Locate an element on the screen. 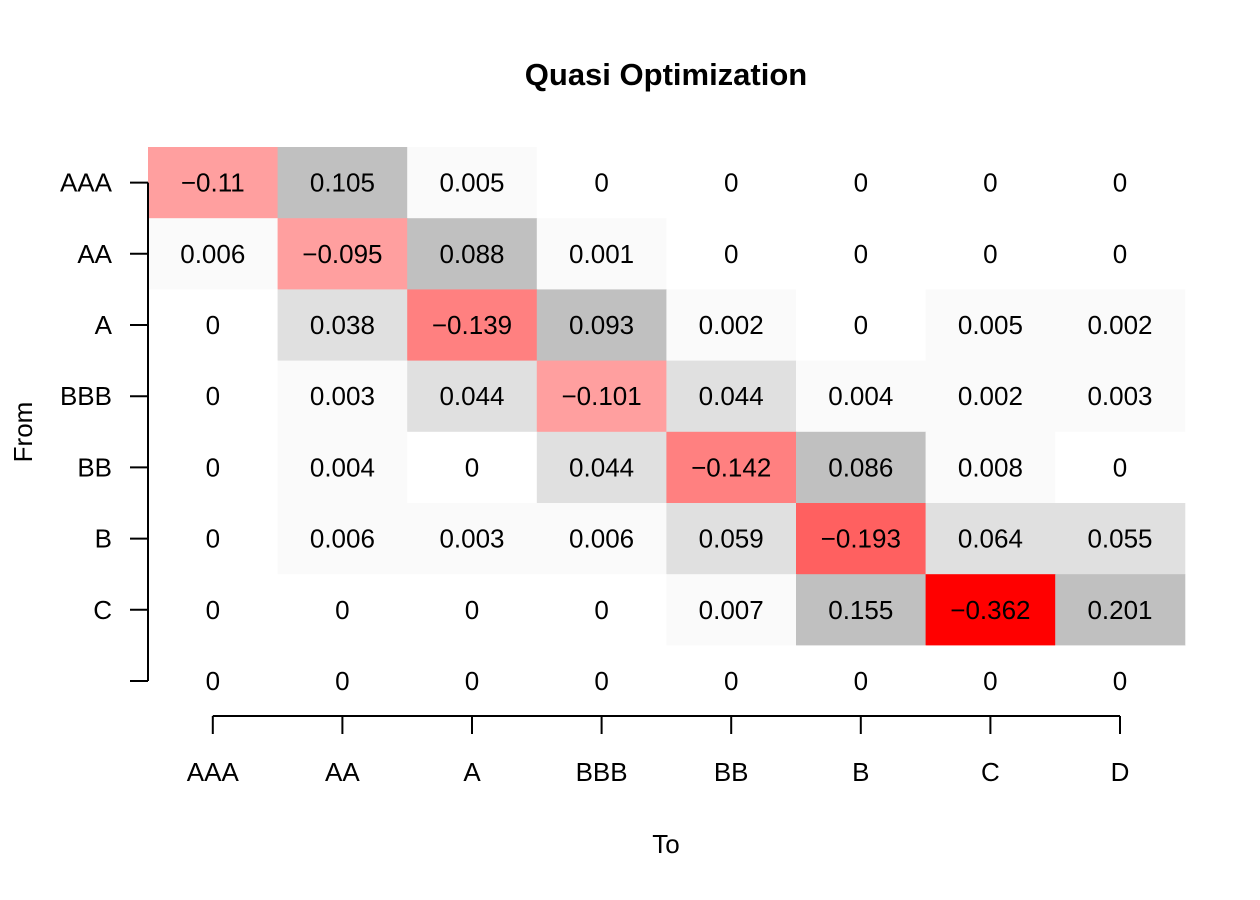  x-tick-label: AA is located at coordinates (342, 772).